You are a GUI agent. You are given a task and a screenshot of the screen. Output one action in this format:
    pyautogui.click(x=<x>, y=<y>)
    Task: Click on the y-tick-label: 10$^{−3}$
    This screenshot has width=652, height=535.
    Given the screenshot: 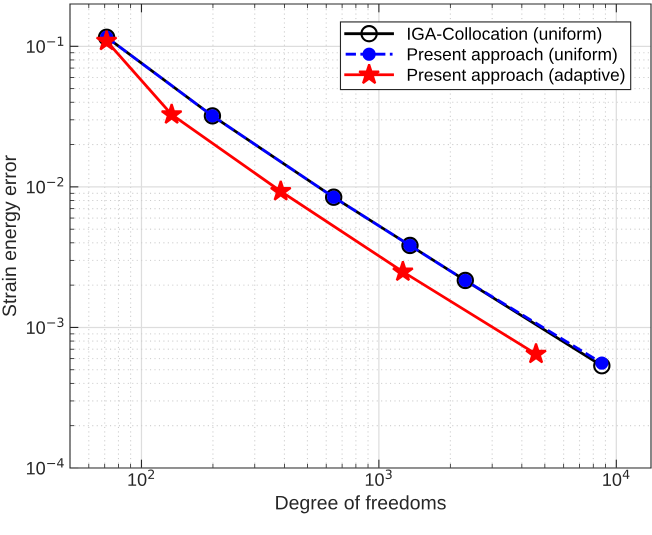 What is the action you would take?
    pyautogui.click(x=45, y=326)
    